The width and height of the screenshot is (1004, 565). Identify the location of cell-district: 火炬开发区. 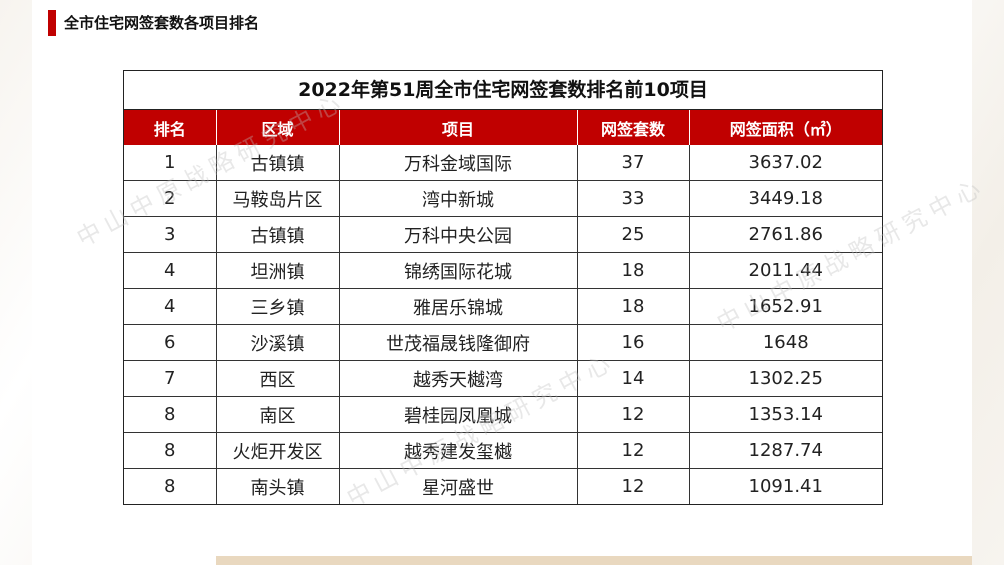
(278, 450).